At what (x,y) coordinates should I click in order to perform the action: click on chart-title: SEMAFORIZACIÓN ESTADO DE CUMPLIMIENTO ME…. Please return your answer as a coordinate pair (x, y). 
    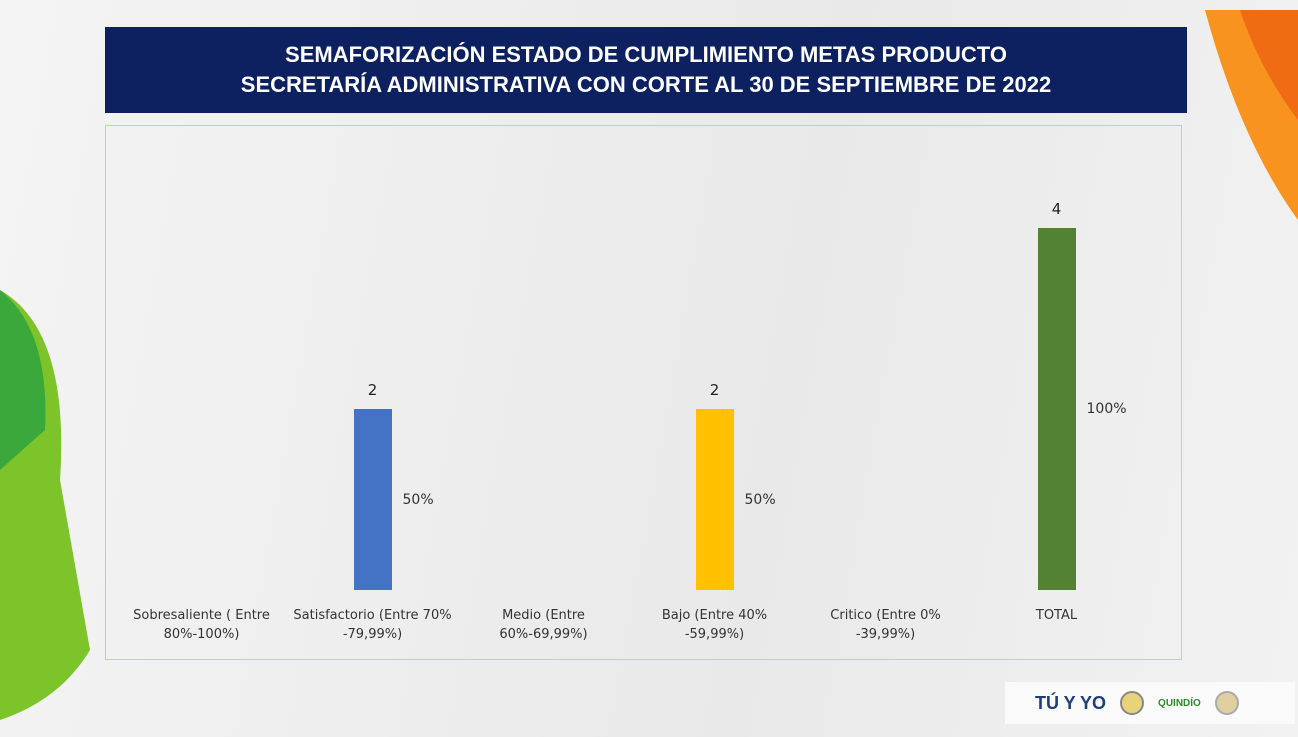
    Looking at the image, I should click on (646, 54).